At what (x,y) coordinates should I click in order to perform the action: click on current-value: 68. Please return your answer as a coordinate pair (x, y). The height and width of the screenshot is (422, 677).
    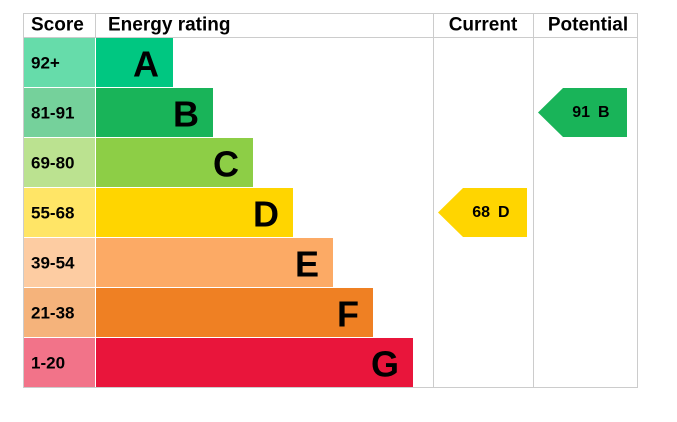
    Looking at the image, I should click on (481, 212).